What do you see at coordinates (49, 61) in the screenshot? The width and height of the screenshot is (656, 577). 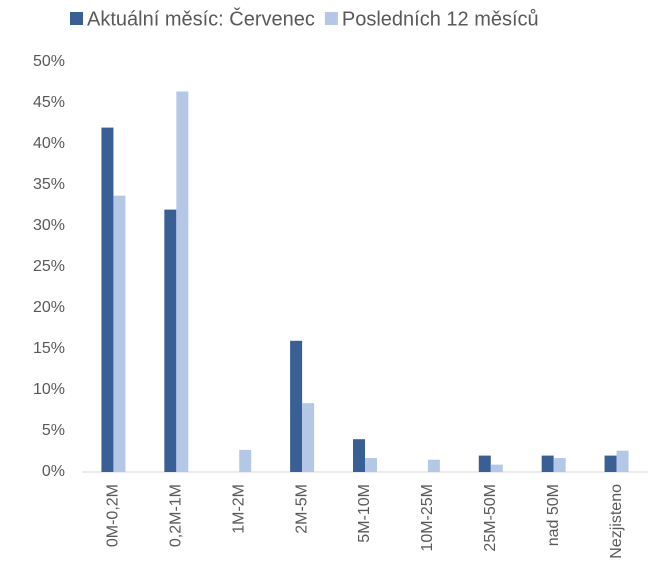 I see `y-tick-label: 50%` at bounding box center [49, 61].